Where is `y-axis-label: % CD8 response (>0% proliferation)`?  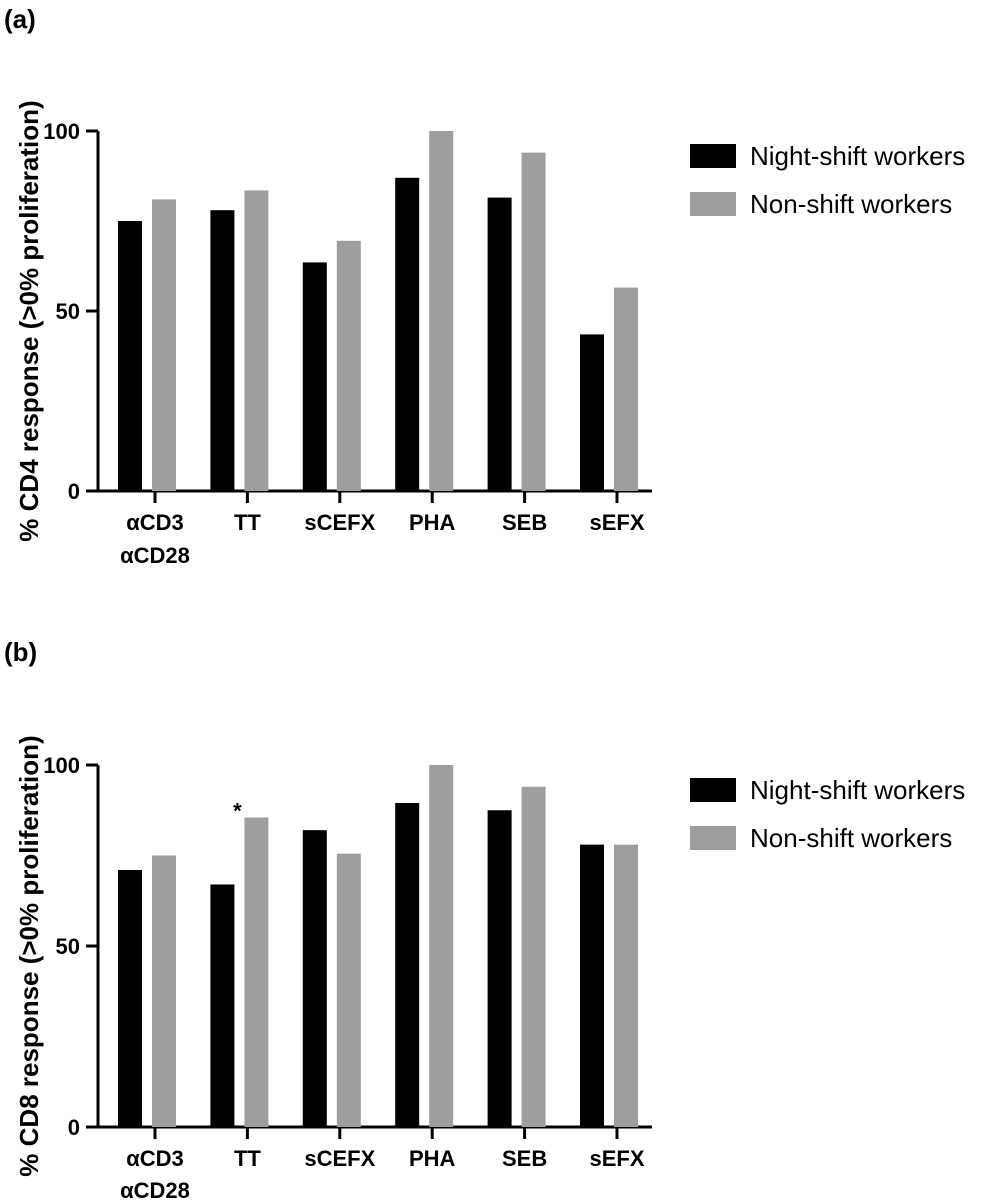 y-axis-label: % CD8 response (>0% proliferation) is located at coordinates (29, 955).